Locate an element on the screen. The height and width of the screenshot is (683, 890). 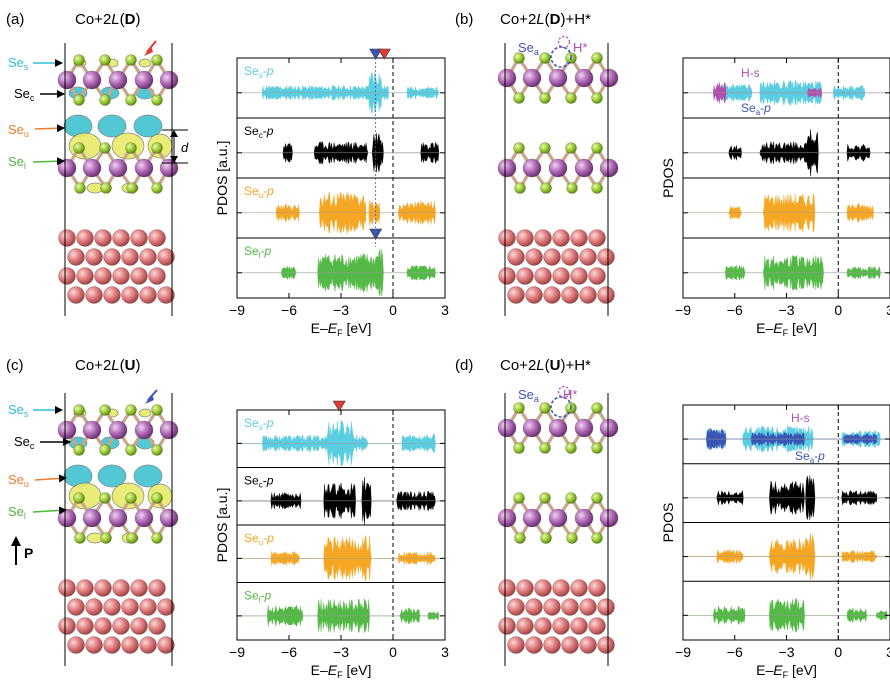
panel-a-title: Co+2L(D) is located at coordinates (107, 19).